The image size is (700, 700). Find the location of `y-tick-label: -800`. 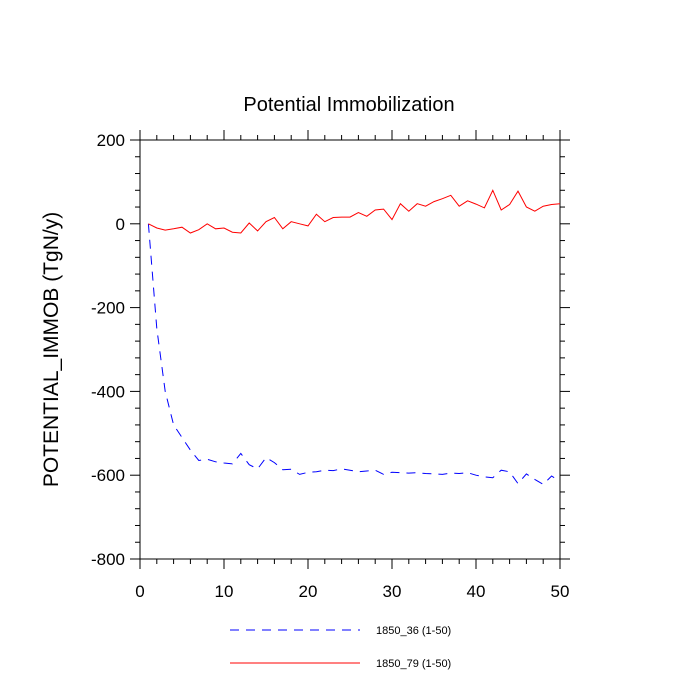

y-tick-label: -800 is located at coordinates (108, 559).